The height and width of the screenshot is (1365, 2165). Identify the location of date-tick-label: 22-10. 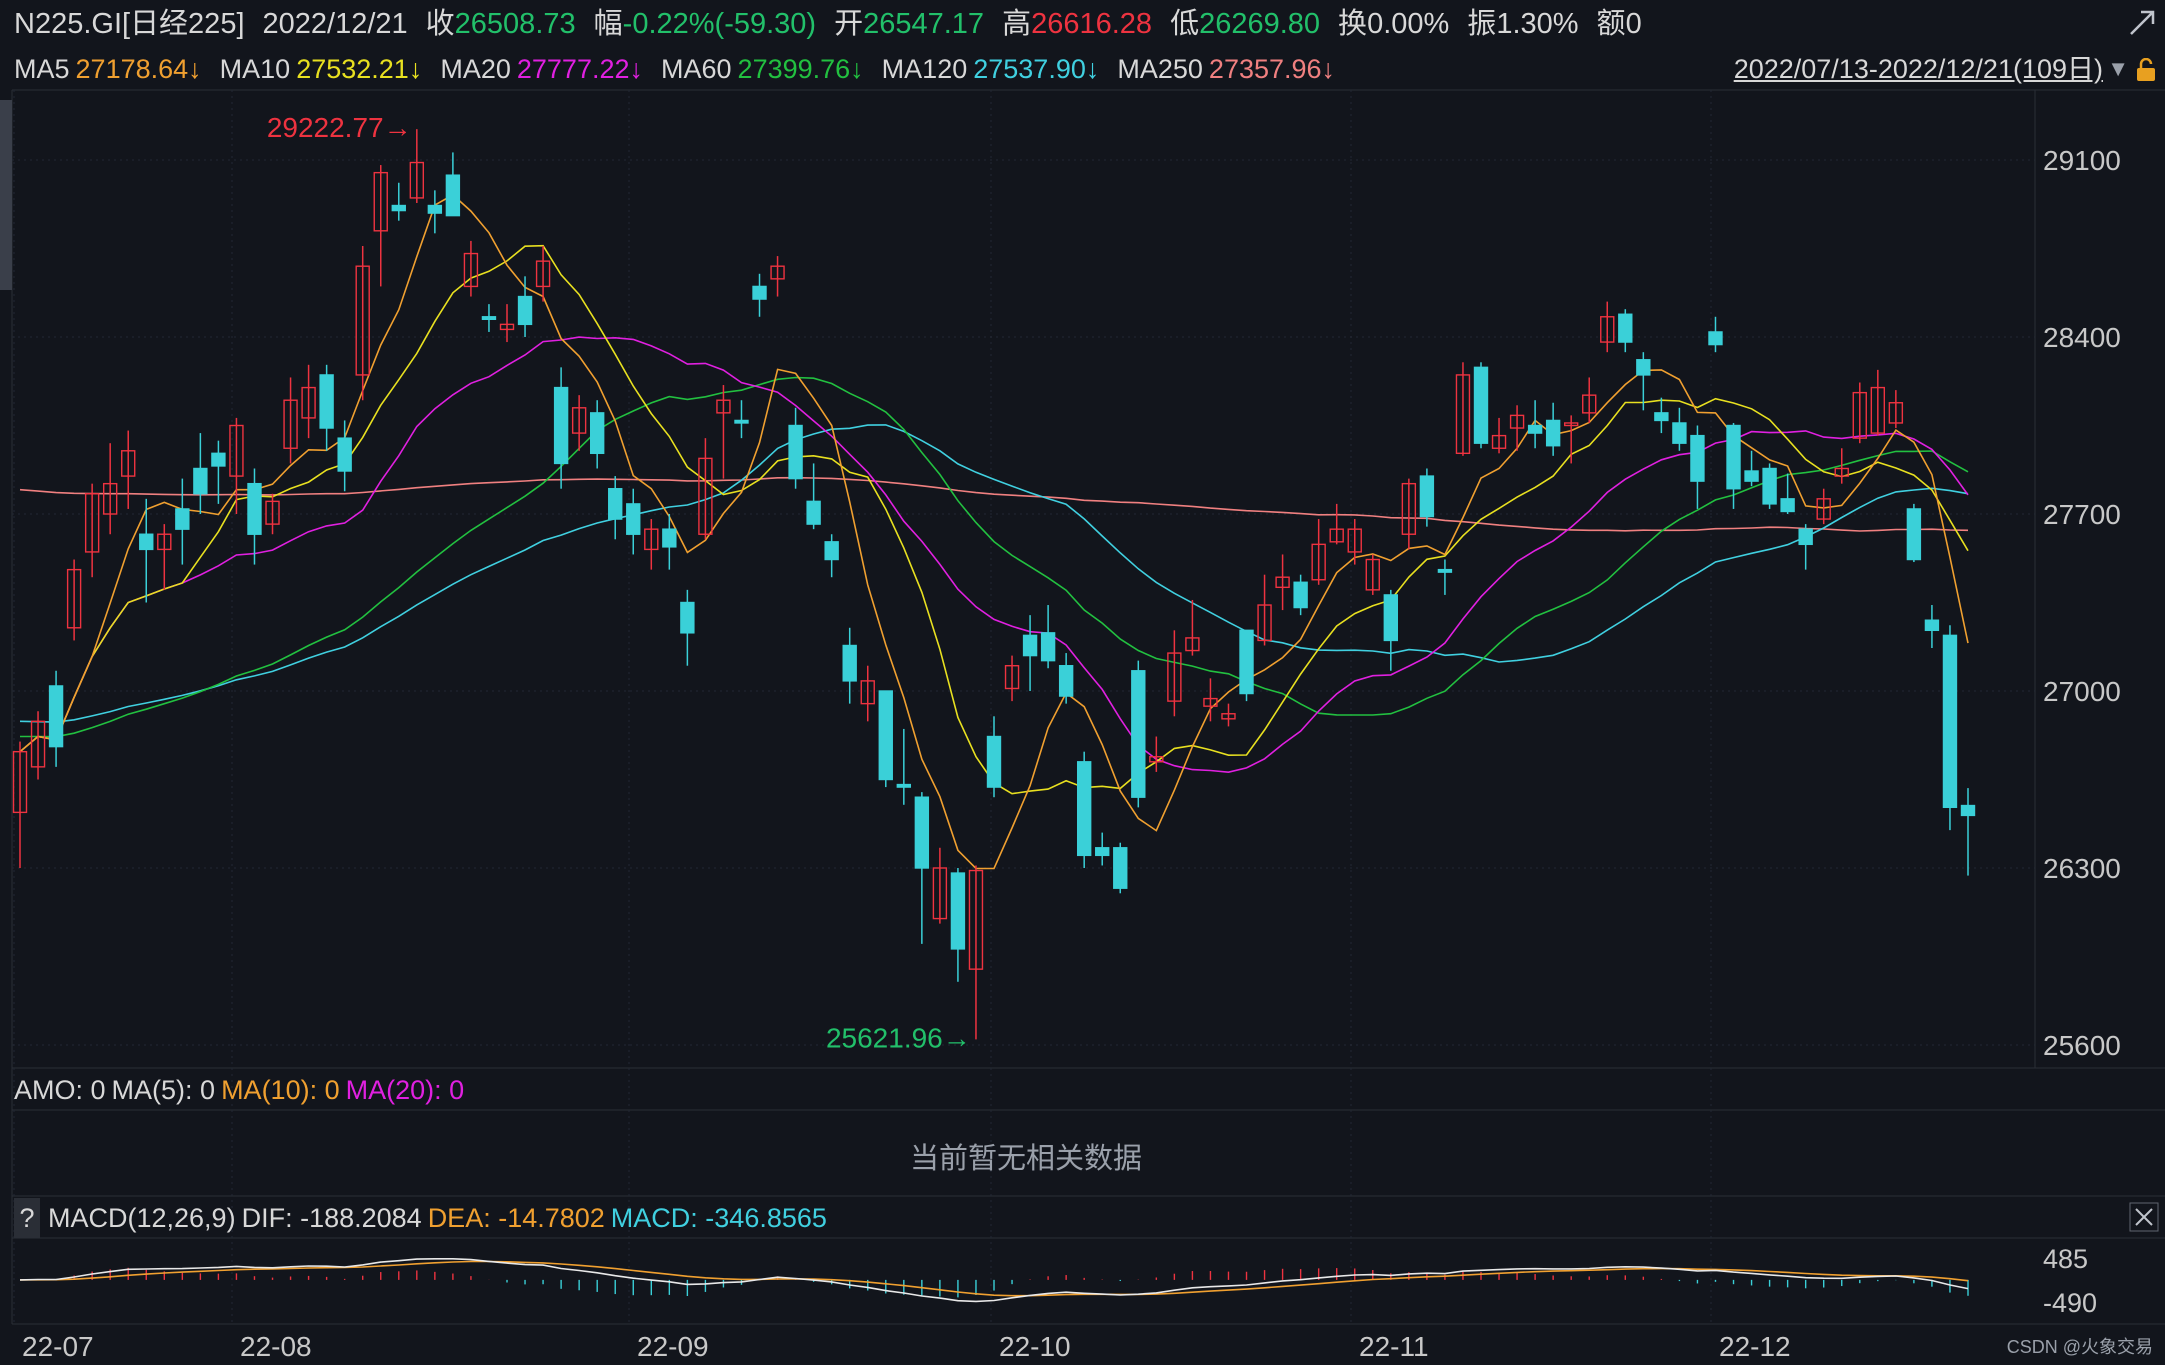
(1035, 1346).